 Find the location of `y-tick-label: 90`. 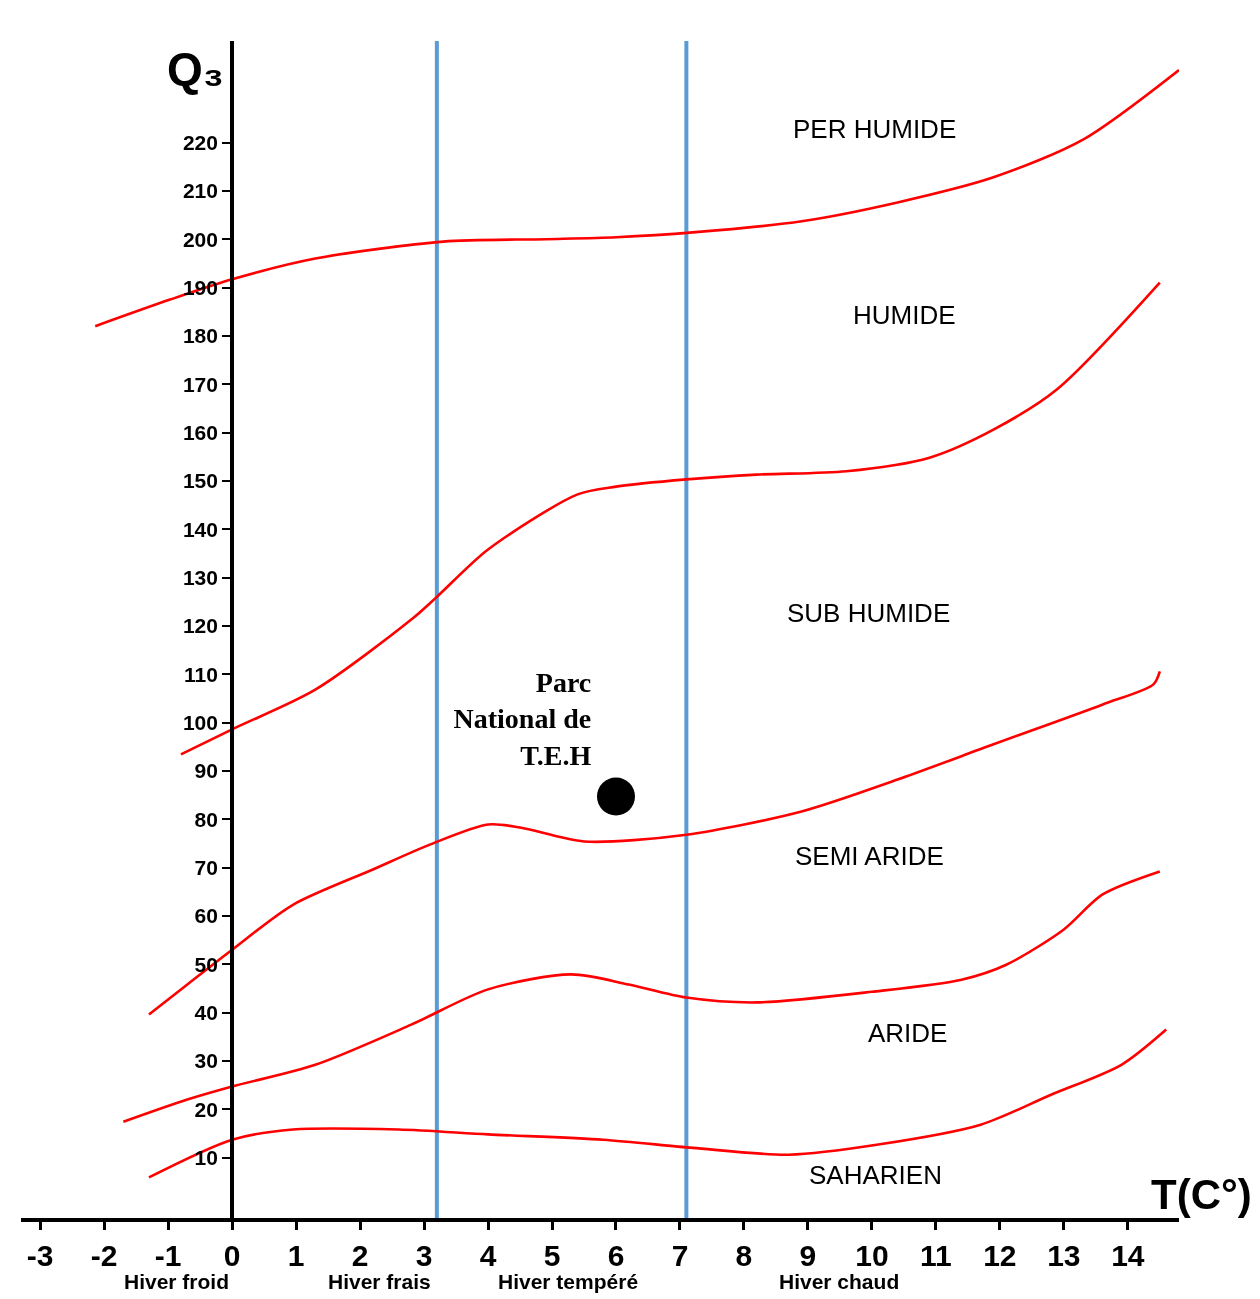

y-tick-label: 90 is located at coordinates (206, 771).